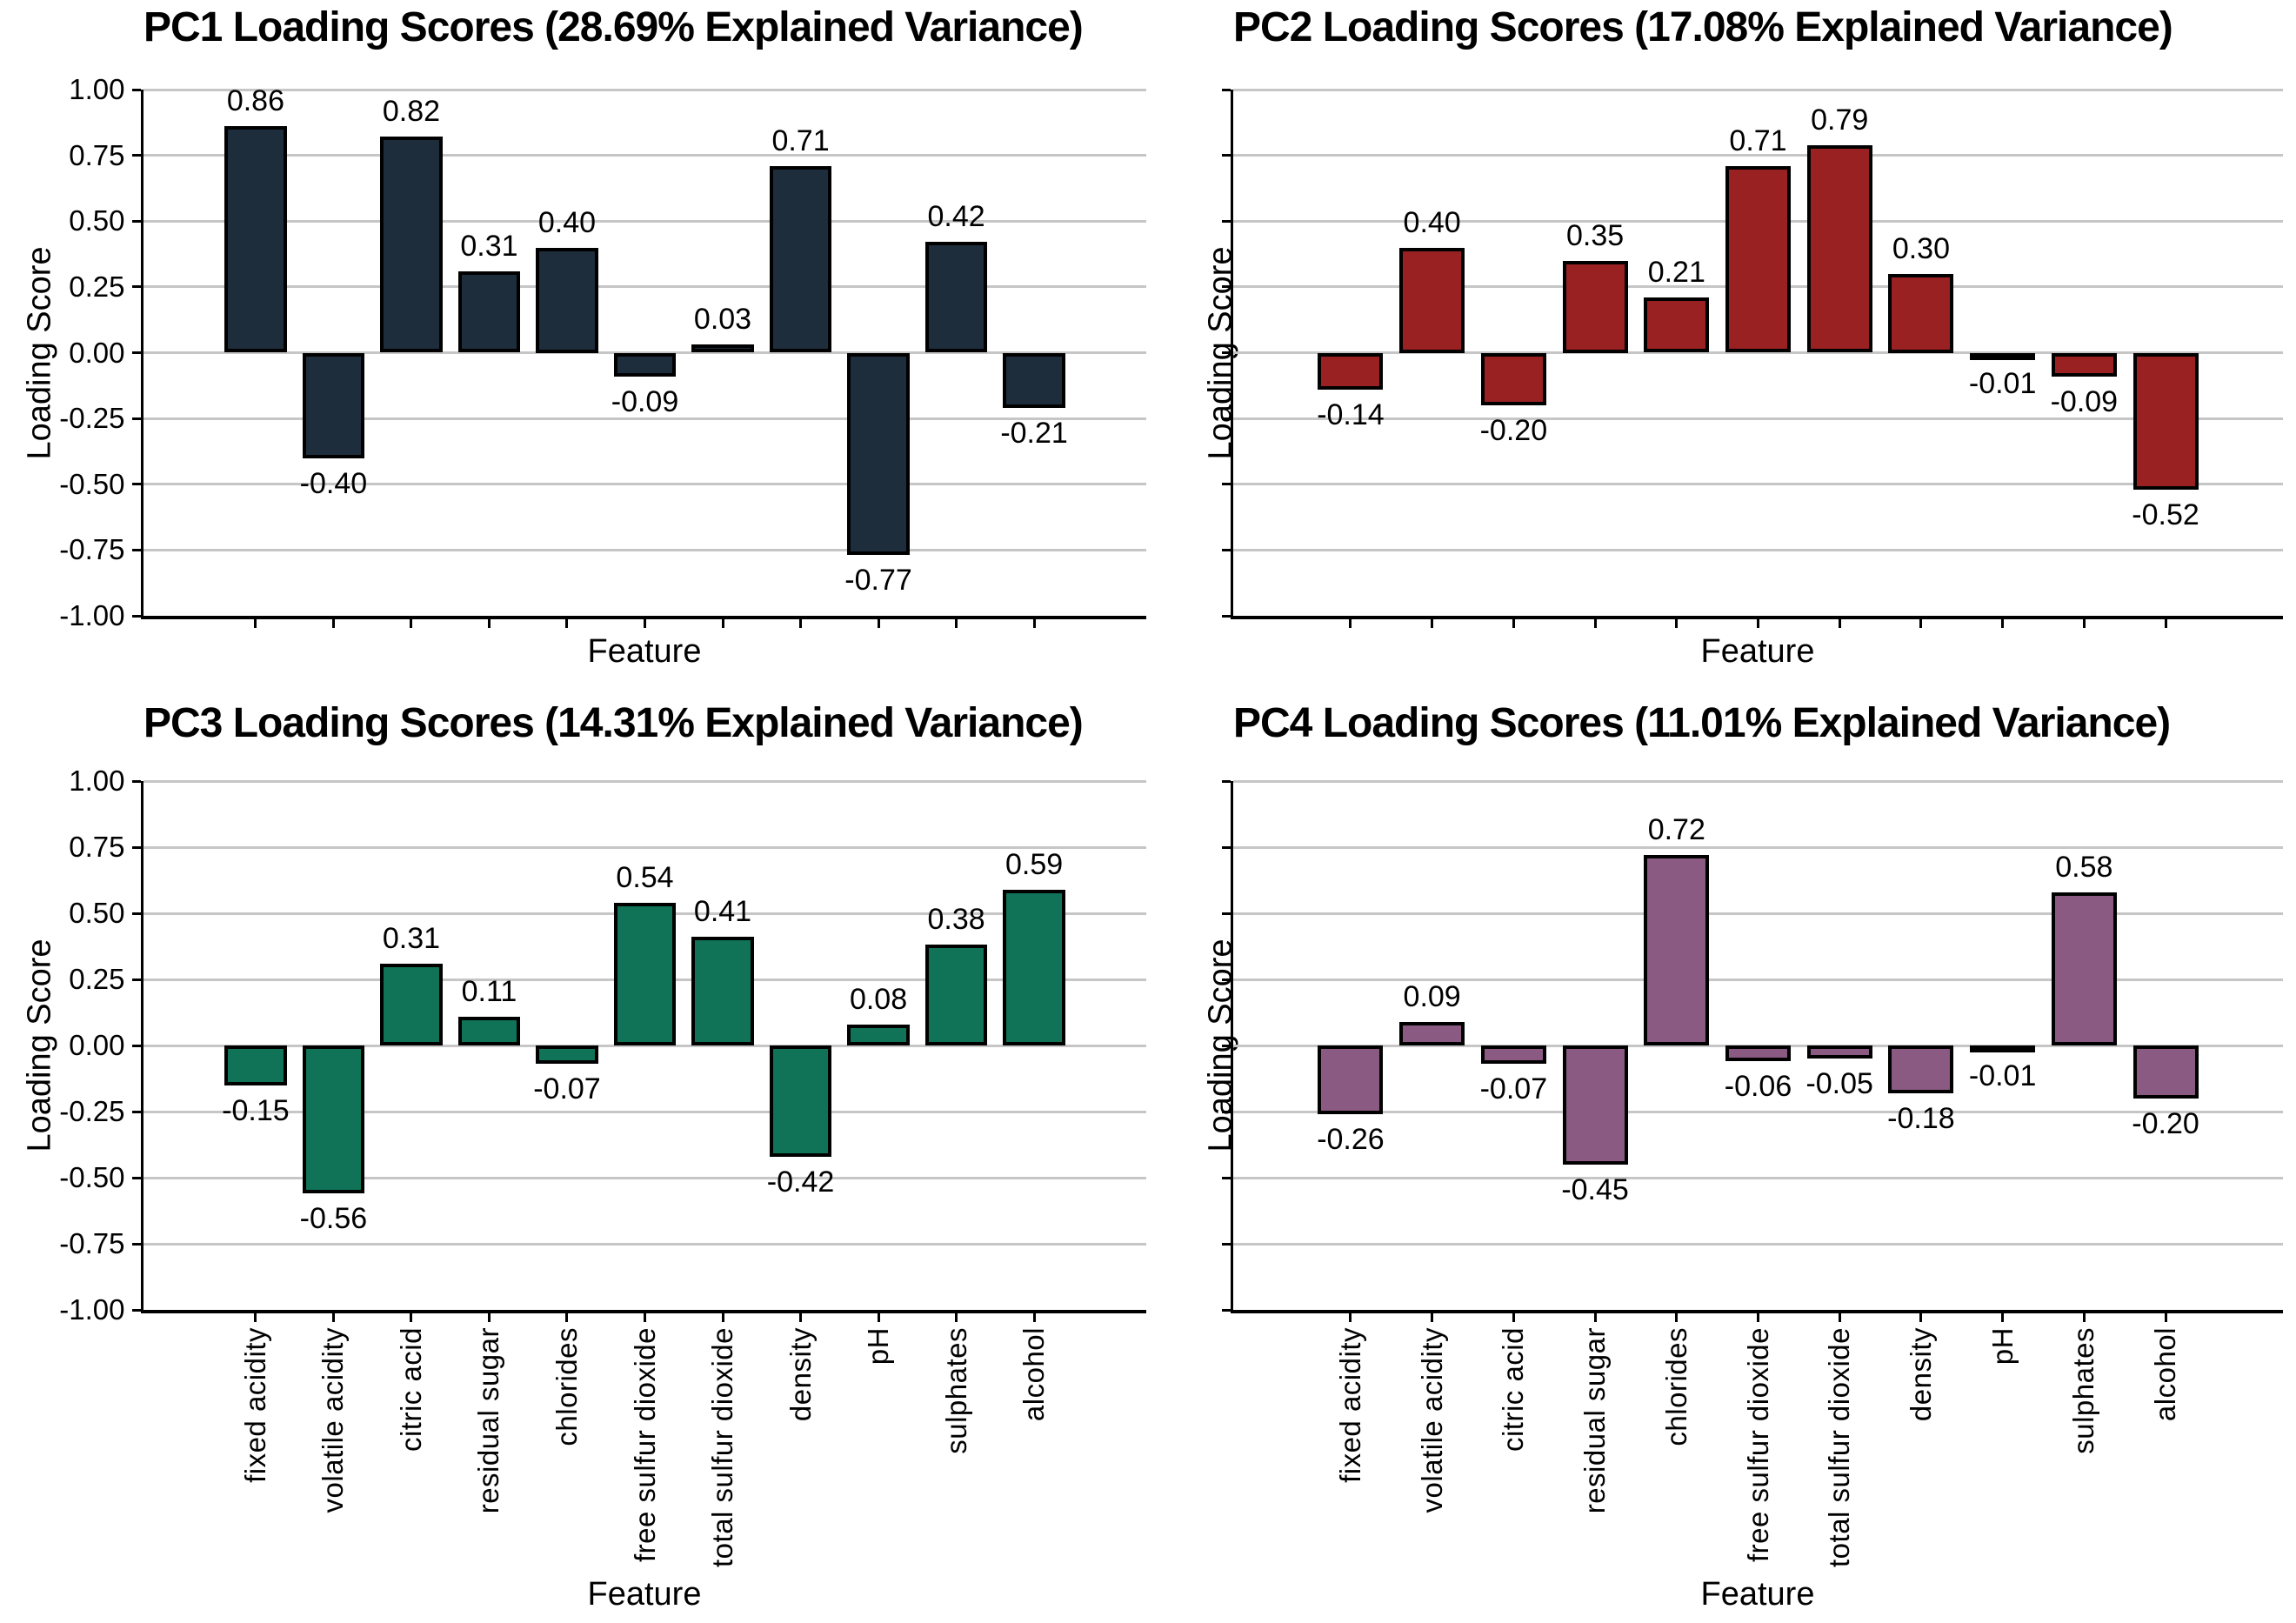  Describe the element at coordinates (1595, 306) in the screenshot. I see `bar-residual-sugar` at that location.